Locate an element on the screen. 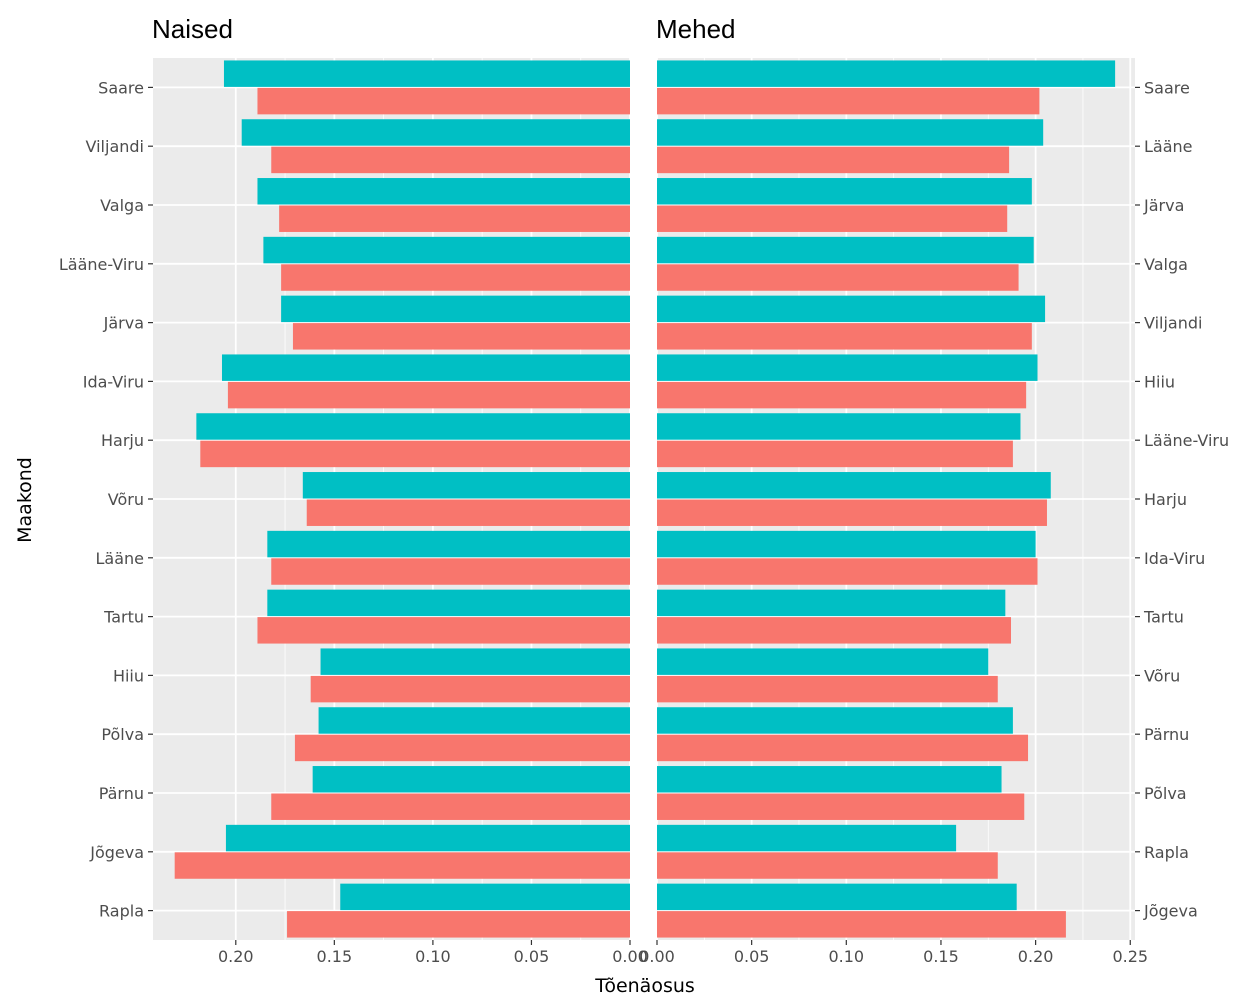 The image size is (1243, 1001). y-tick-label: Hiiu is located at coordinates (128, 675).